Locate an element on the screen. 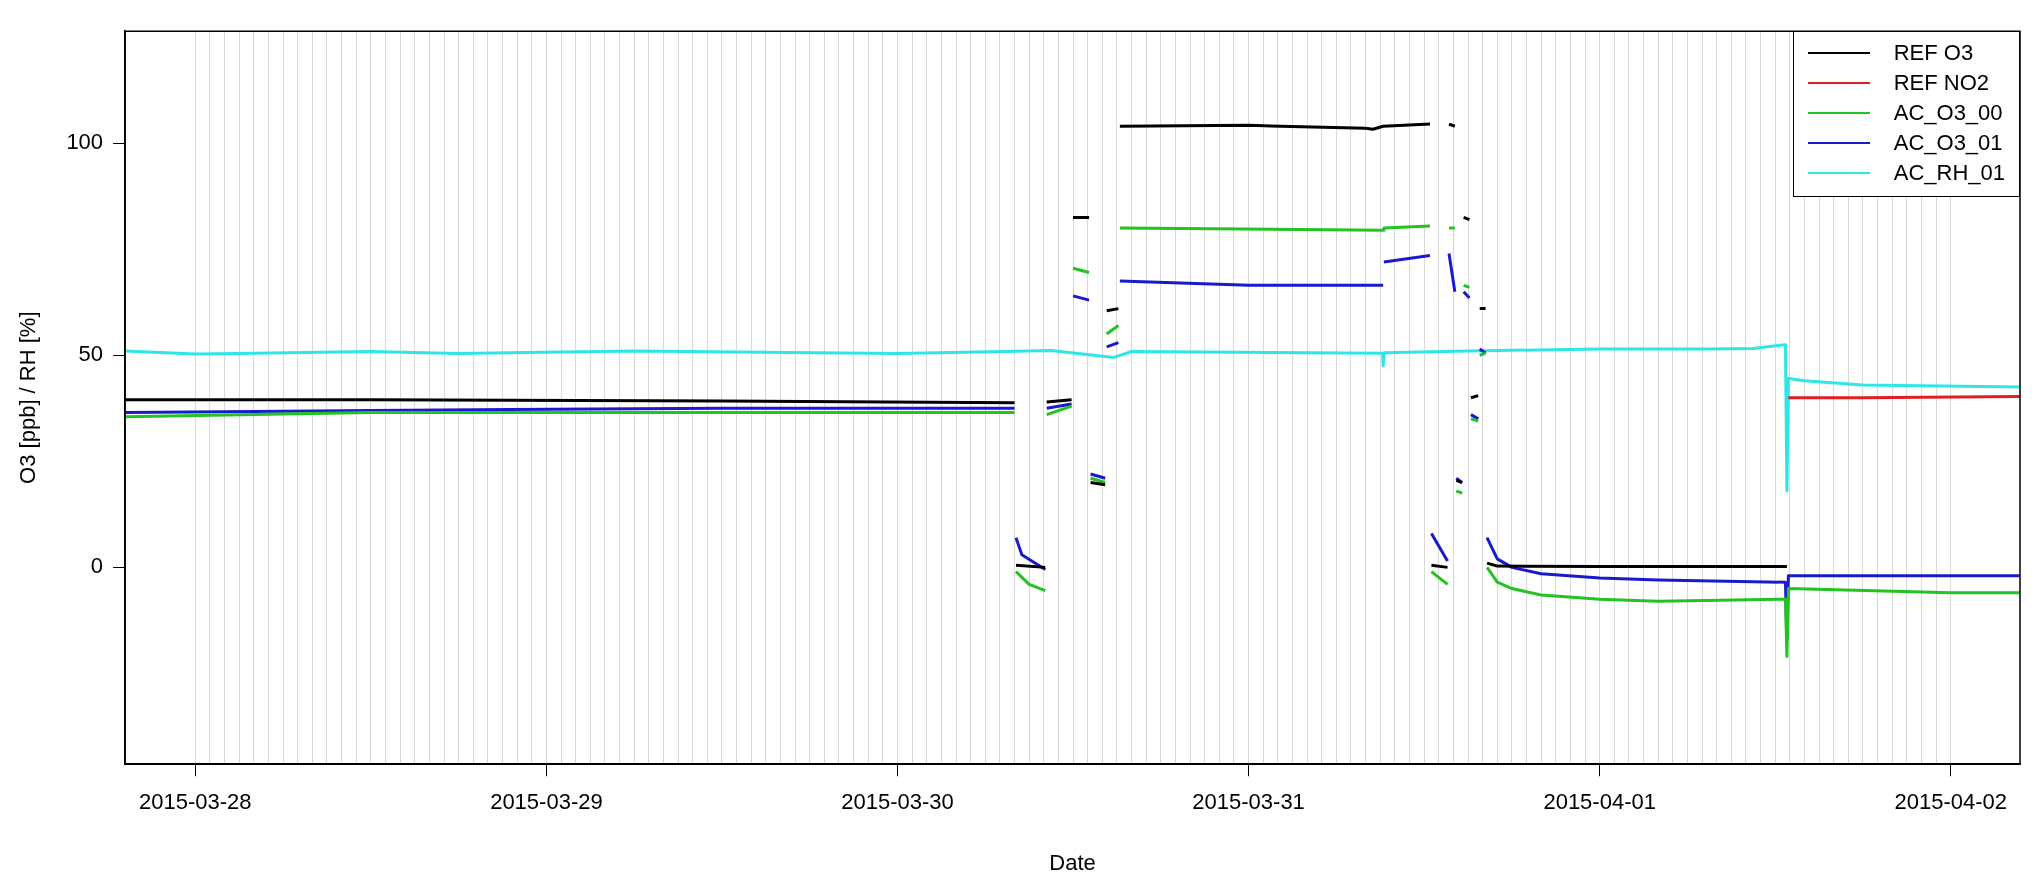 The image size is (2034, 893). y-tick-label: 100 is located at coordinates (85, 142).